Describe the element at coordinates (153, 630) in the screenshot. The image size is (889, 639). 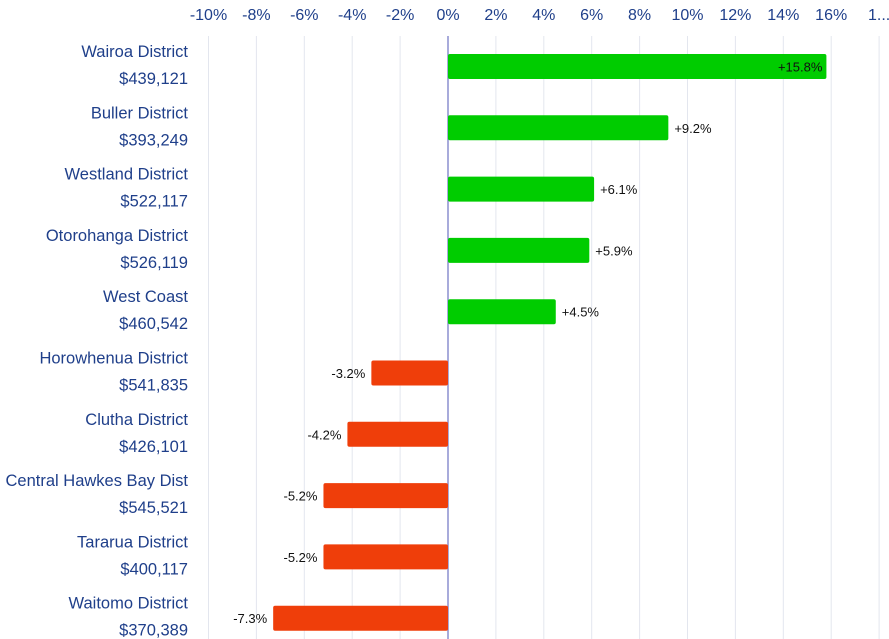
I see `category-value: $370,389` at that location.